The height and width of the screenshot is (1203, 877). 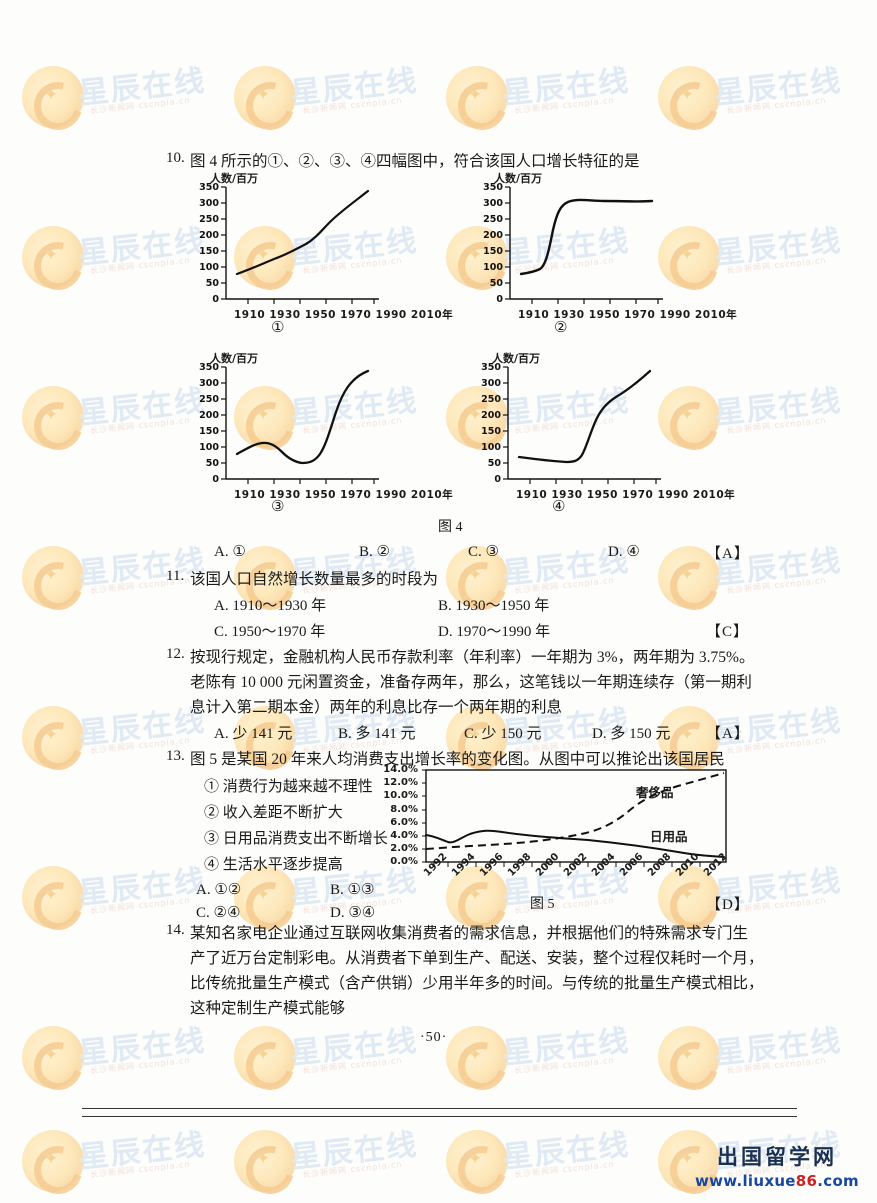 What do you see at coordinates (728, 632) in the screenshot?
I see `q11-answer: 【C】` at bounding box center [728, 632].